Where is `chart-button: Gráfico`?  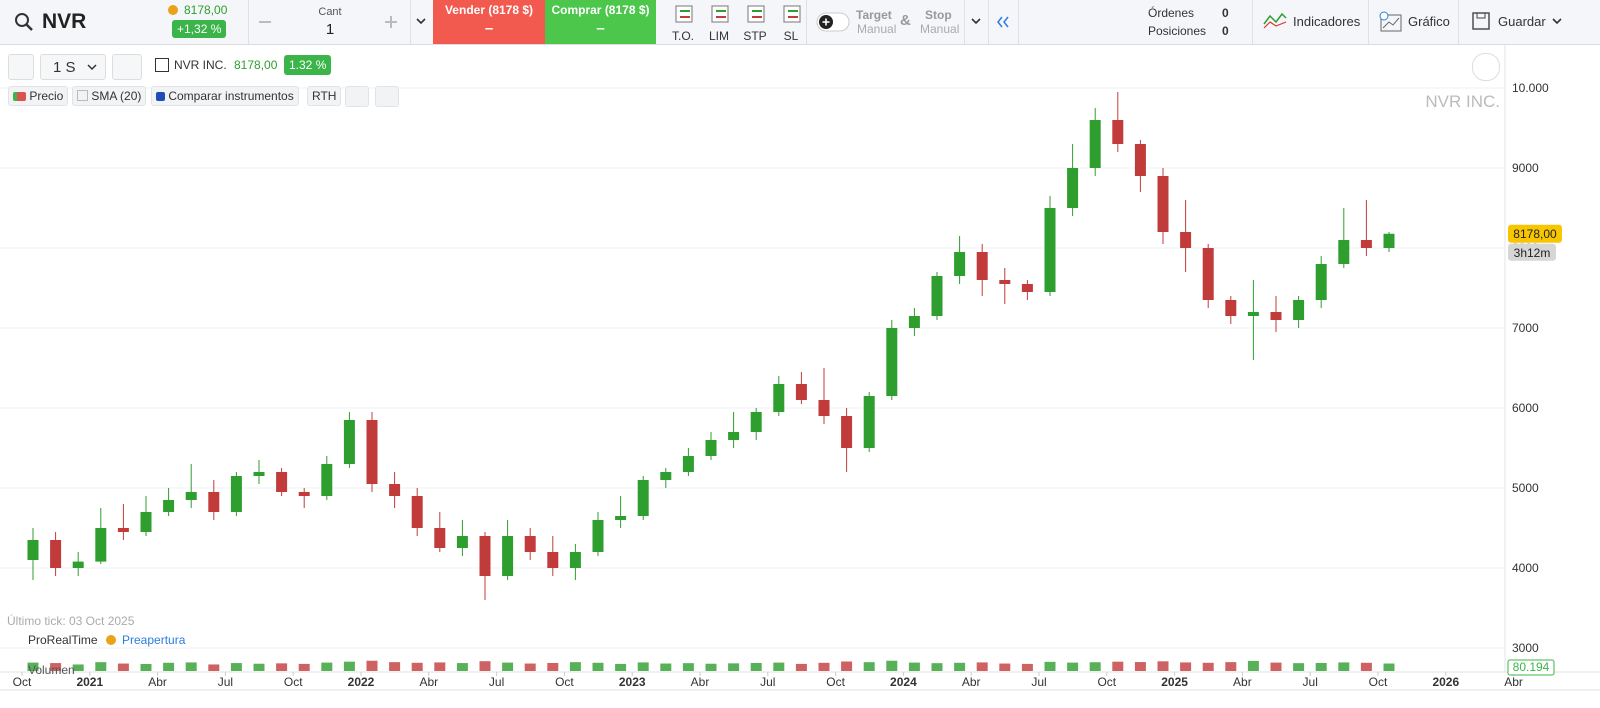 chart-button: Gráfico is located at coordinates (1429, 21).